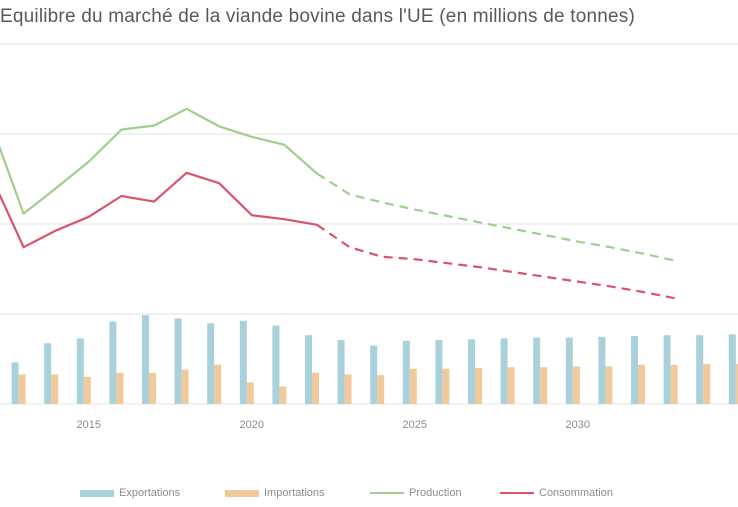 Image resolution: width=738 pixels, height=507 pixels. What do you see at coordinates (674, 384) in the screenshot?
I see `bar-importations-2031` at bounding box center [674, 384].